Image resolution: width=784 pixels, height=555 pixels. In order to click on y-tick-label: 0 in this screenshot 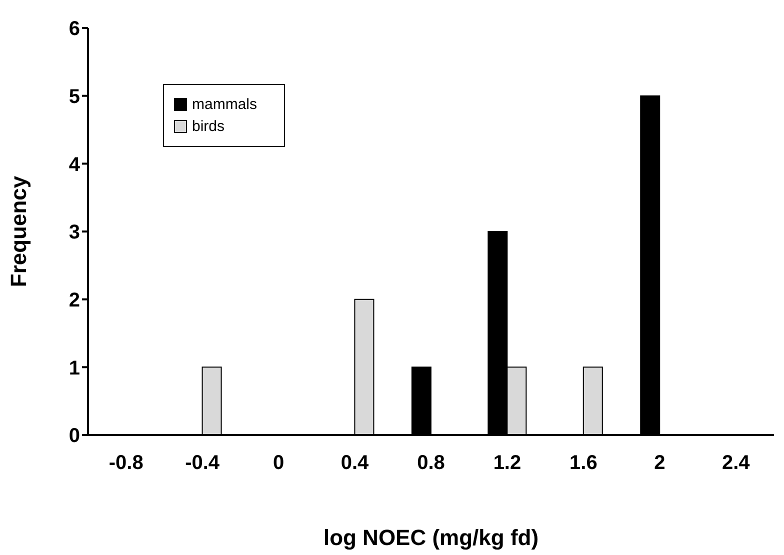, I will do `click(74, 436)`.